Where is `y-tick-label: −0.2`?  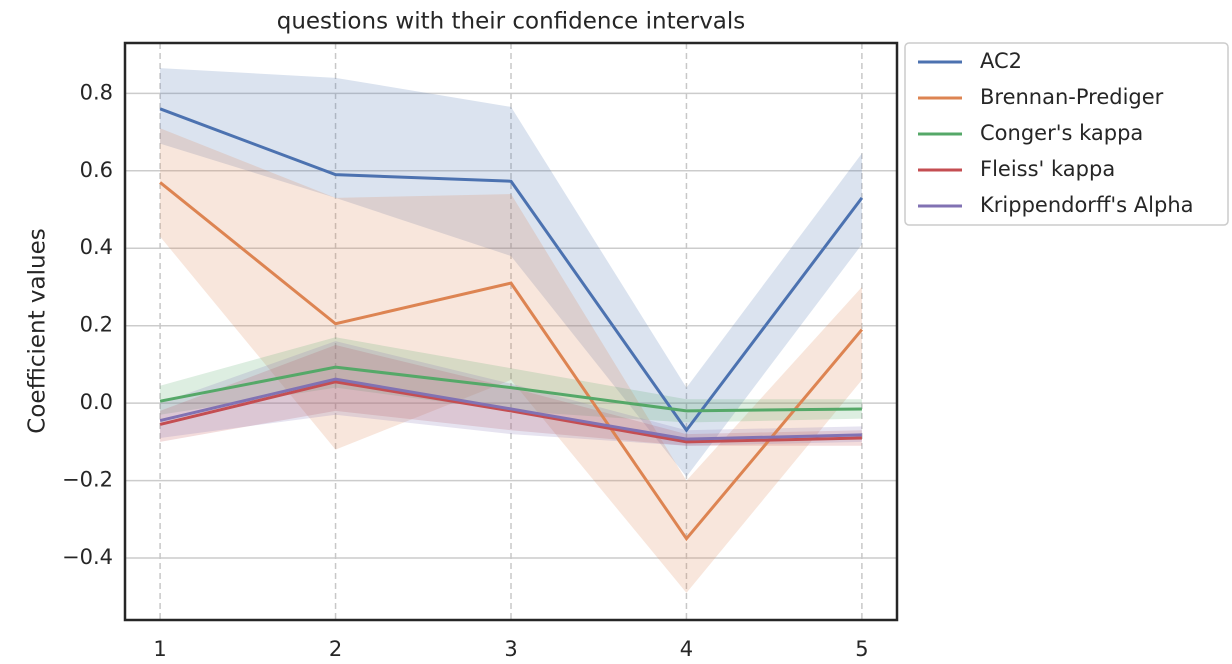 y-tick-label: −0.2 is located at coordinates (87, 480).